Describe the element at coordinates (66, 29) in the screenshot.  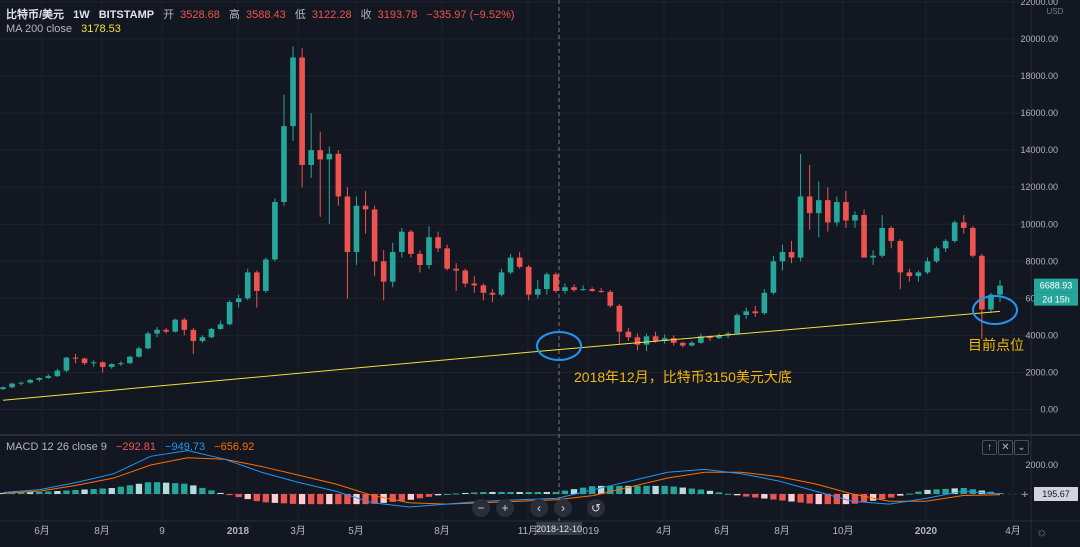
I see `ma-legend: MA 200 close 3178.53` at that location.